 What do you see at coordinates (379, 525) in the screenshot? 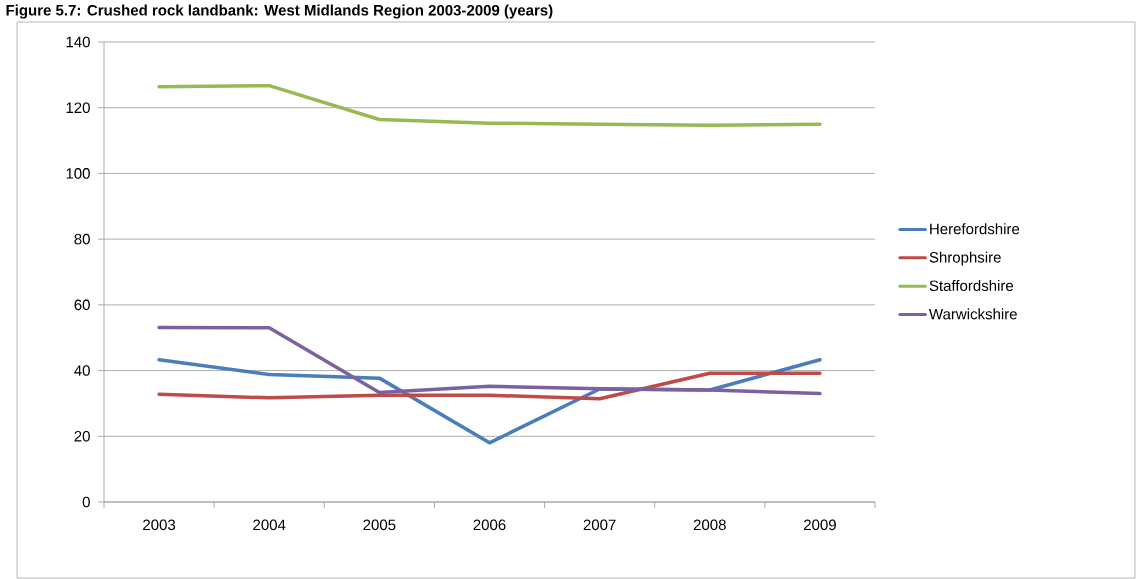
I see `x-tick-label: 2005` at bounding box center [379, 525].